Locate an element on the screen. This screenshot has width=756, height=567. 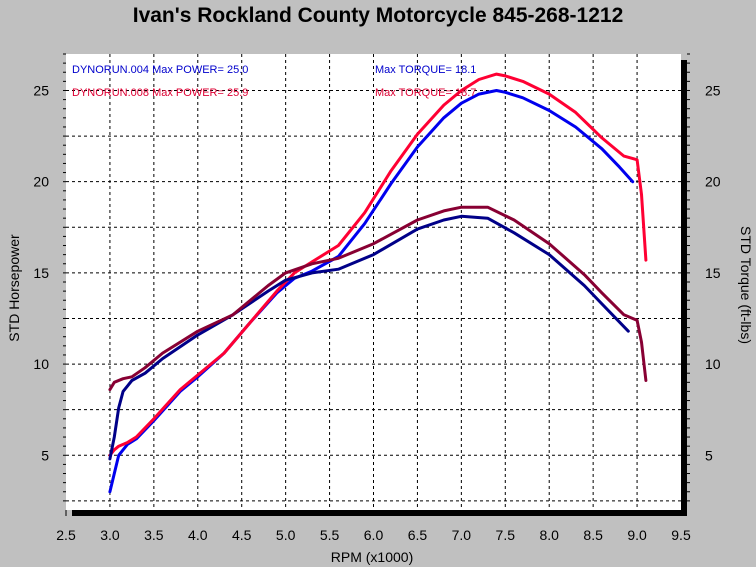
x-tick-label: 5.0 is located at coordinates (286, 535).